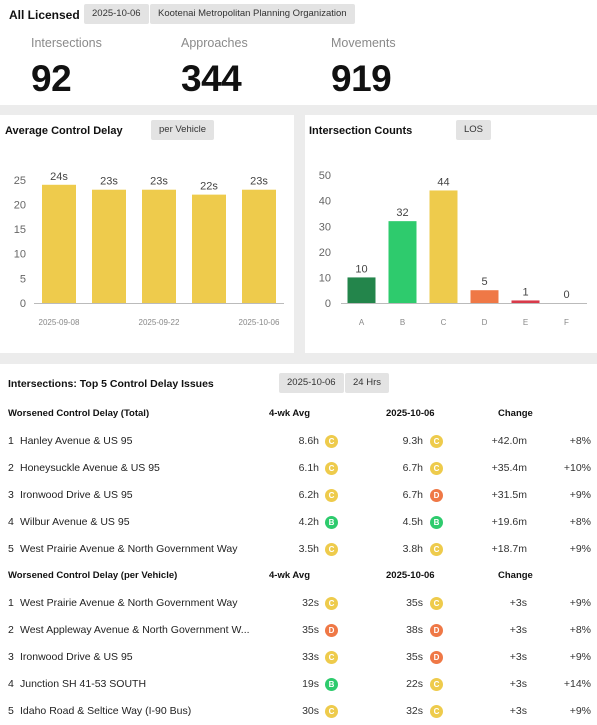  Describe the element at coordinates (106, 711) in the screenshot. I see `intersection-name: Idaho Road & Seltice Way (I-90 Bus)` at that location.